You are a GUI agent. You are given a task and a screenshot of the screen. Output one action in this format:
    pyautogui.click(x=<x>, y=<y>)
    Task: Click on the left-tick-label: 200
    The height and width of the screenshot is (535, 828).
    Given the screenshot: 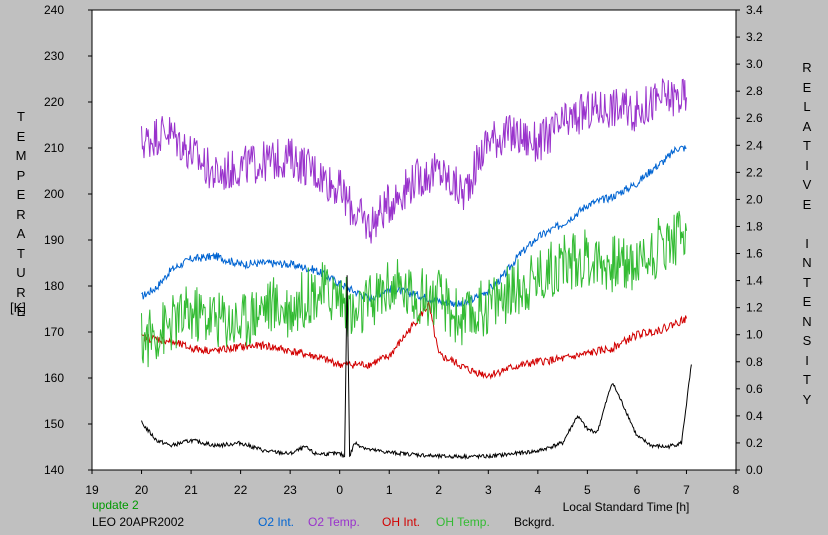 What is the action you would take?
    pyautogui.click(x=54, y=194)
    